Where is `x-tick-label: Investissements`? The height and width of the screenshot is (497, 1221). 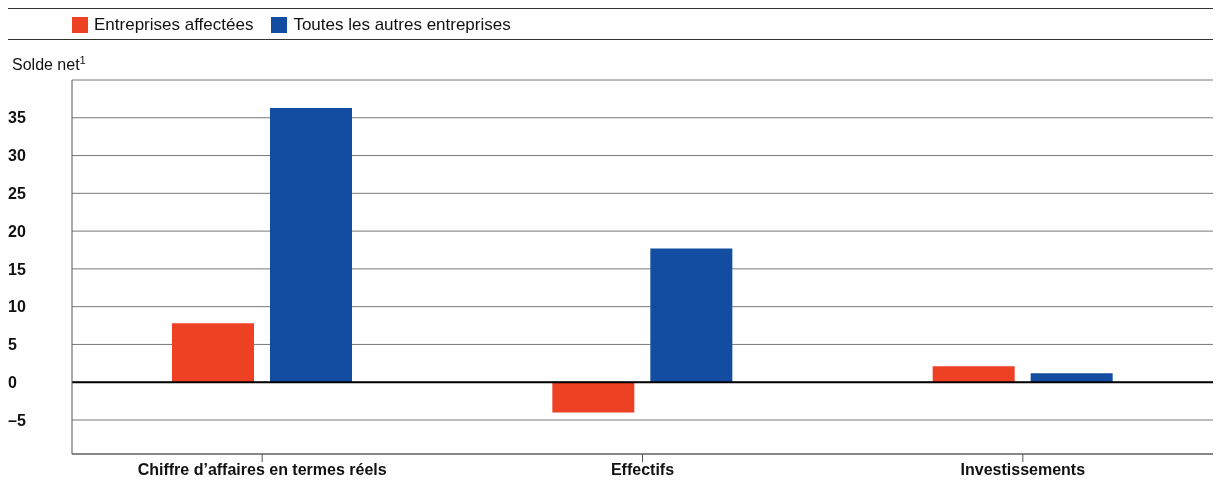 x-tick-label: Investissements is located at coordinates (1023, 470).